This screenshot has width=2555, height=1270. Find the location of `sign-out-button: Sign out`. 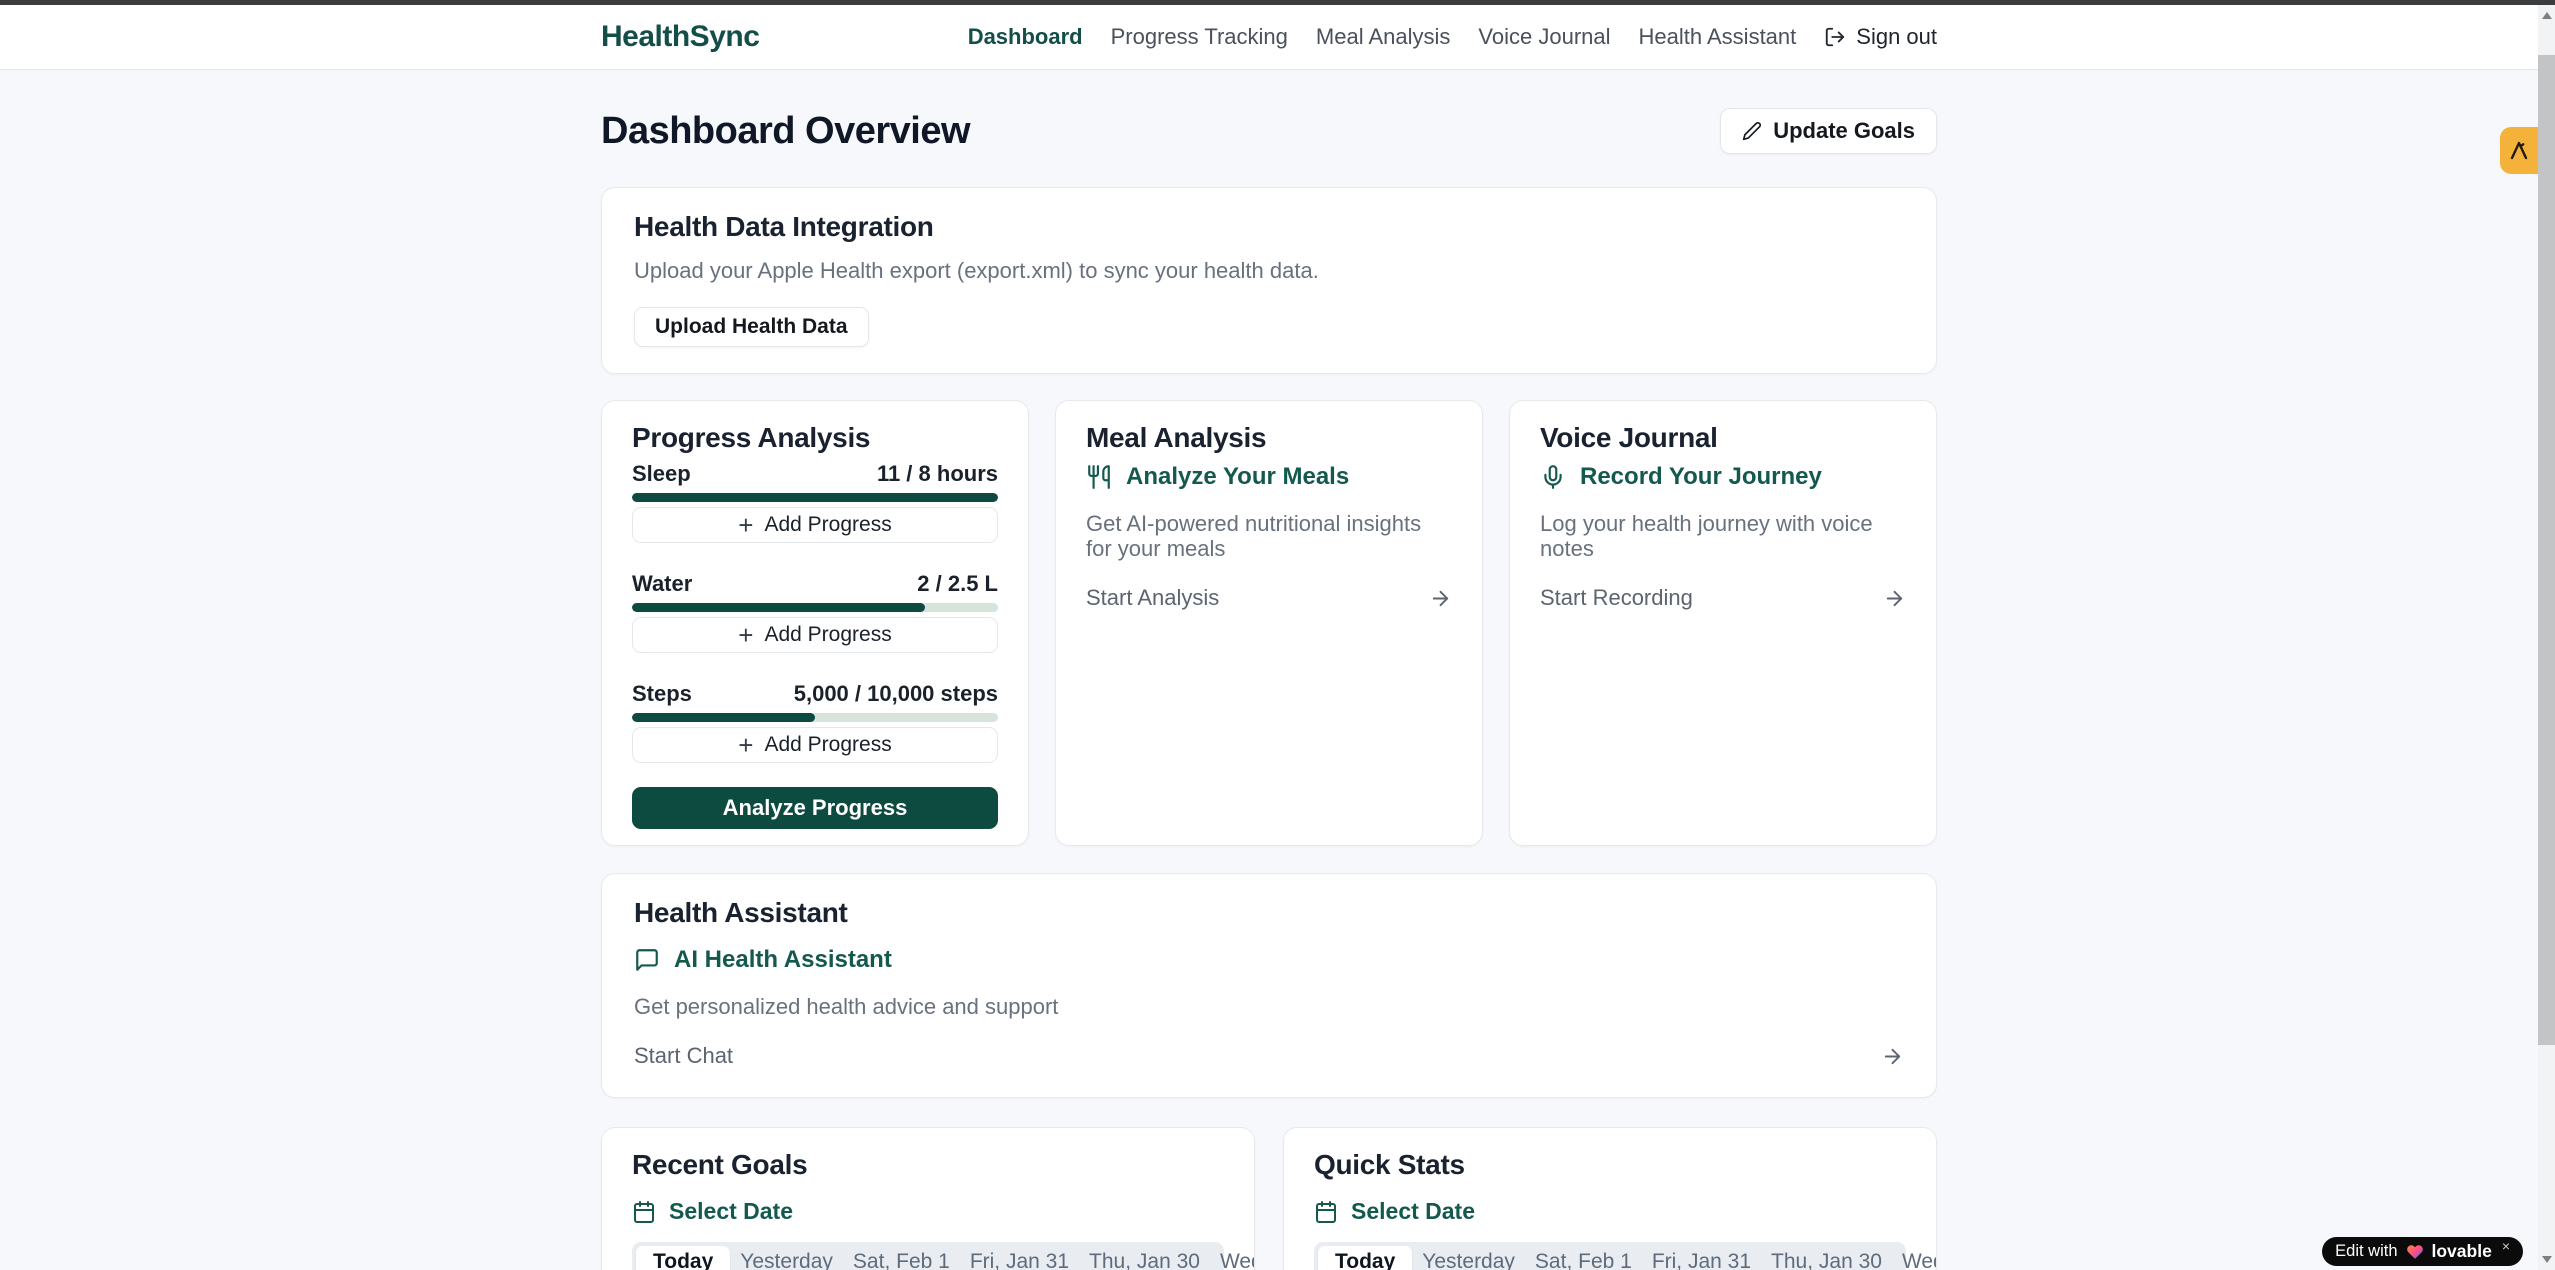

sign-out-button: Sign out is located at coordinates (1880, 37).